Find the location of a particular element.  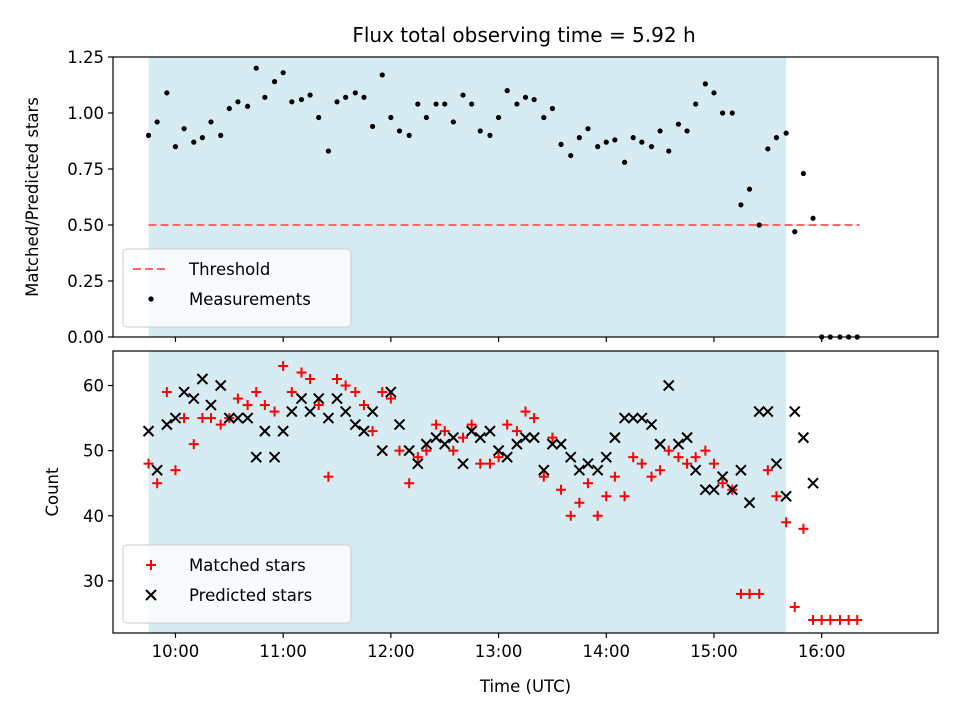

ratio-legend: Threshold Measurements is located at coordinates (237, 288).